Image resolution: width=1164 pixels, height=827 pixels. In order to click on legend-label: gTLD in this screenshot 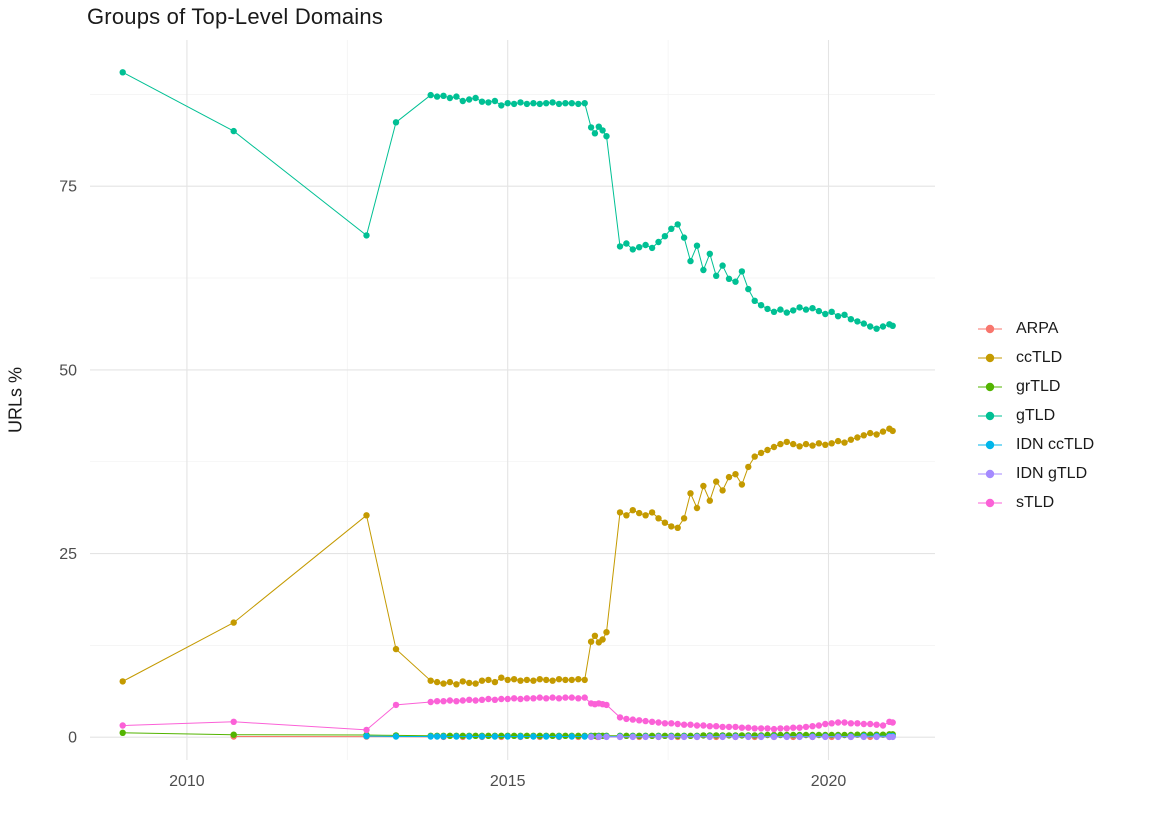, I will do `click(1036, 415)`.